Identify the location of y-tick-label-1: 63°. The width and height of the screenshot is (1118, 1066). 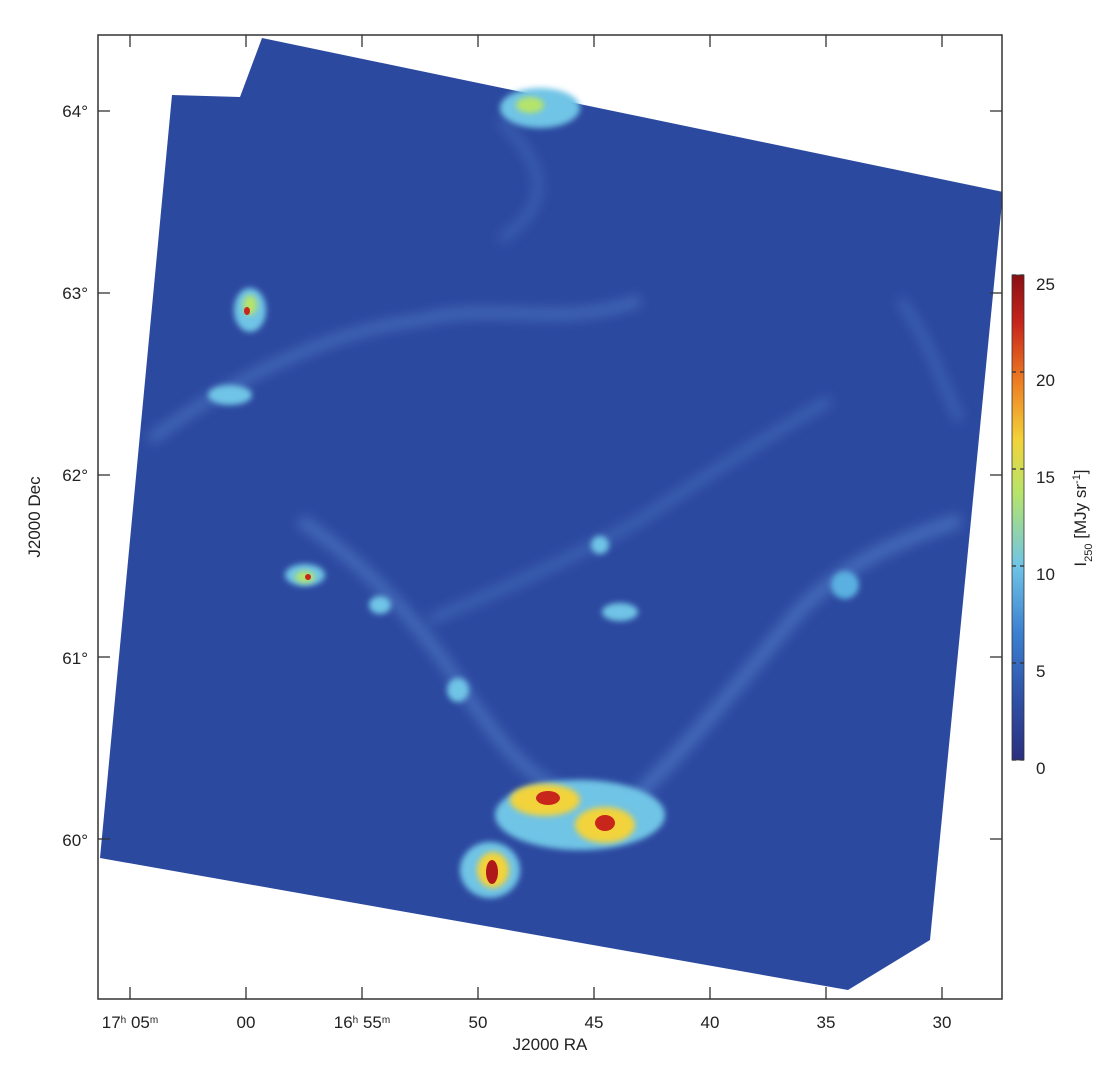
(75, 293).